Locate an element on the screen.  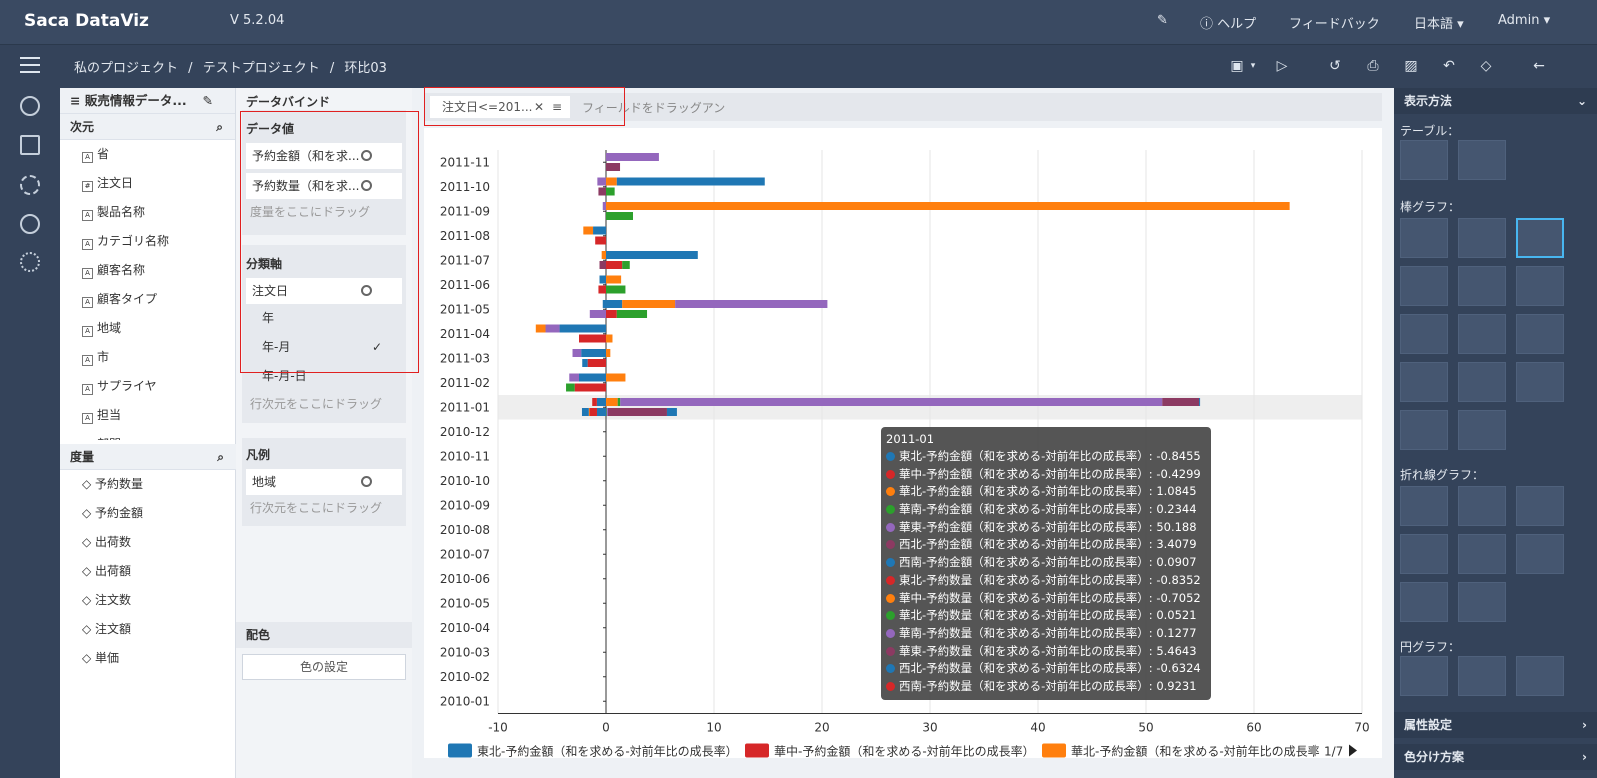
polar-chart-thumb is located at coordinates (1424, 430).